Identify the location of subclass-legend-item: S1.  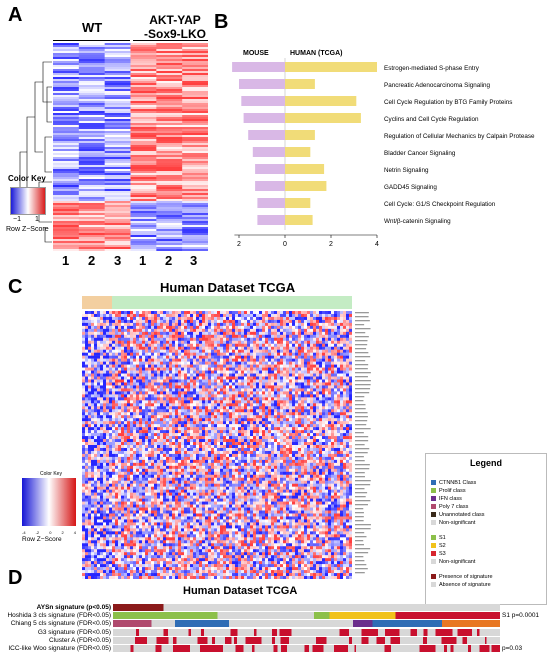
(438, 538).